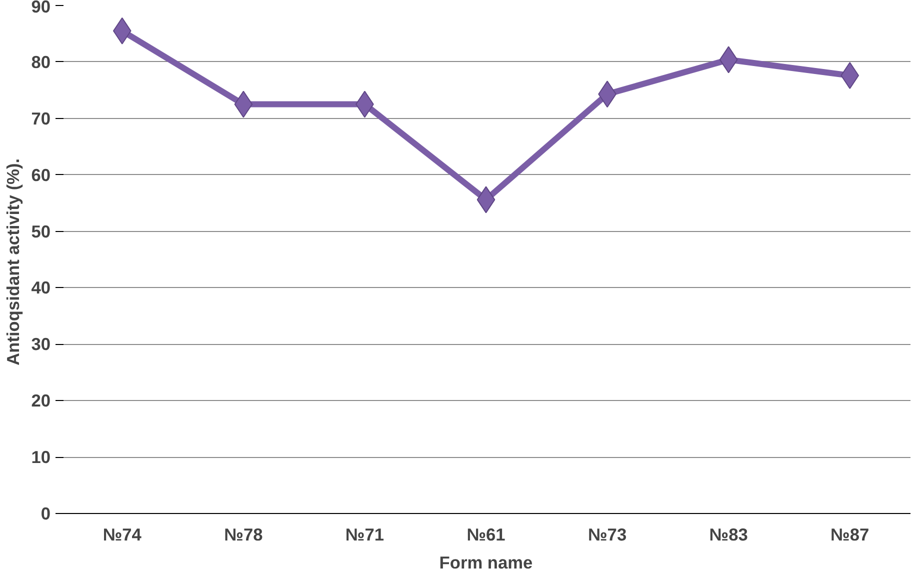 The image size is (923, 583). Describe the element at coordinates (13, 262) in the screenshot. I see `y-axis-title: Antioqsidant activity (%).` at that location.